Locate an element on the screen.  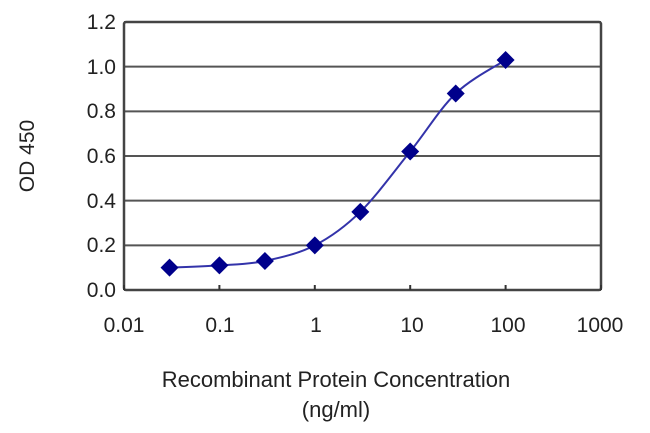
x-tick-label: 1 is located at coordinates (316, 325).